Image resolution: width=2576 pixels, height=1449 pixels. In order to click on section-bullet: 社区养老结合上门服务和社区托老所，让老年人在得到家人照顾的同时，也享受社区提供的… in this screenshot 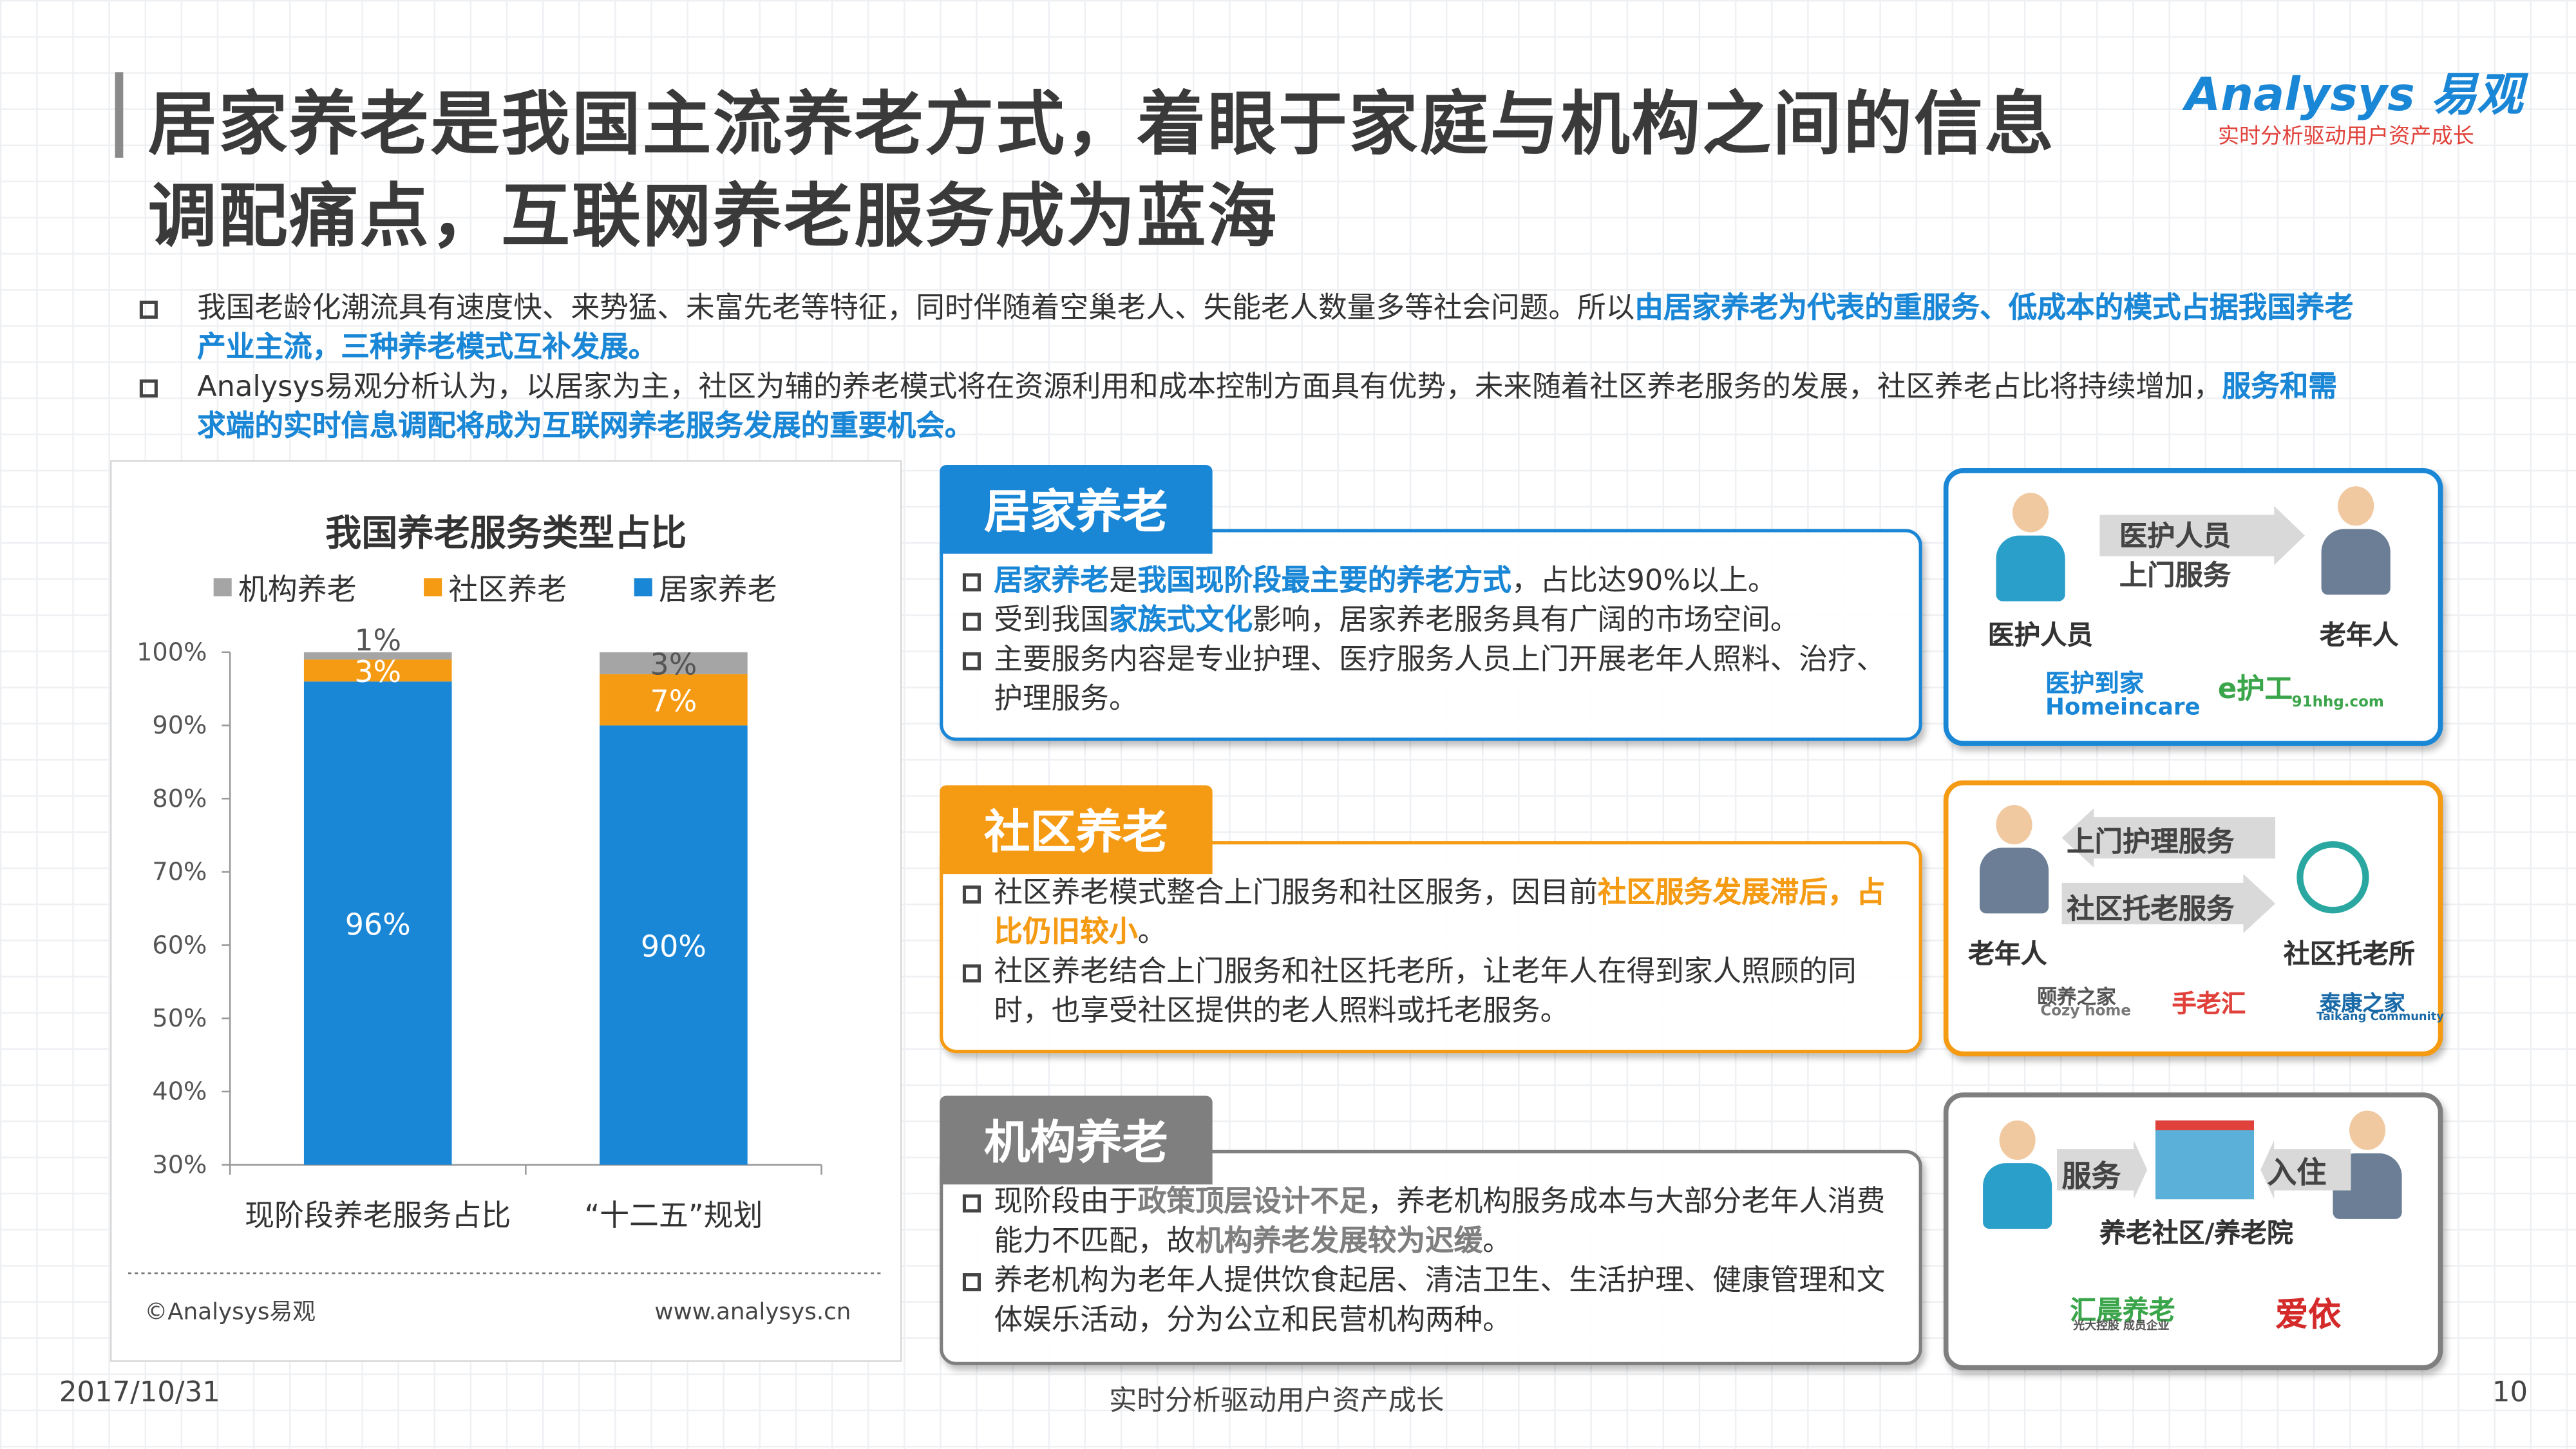, I will do `click(1447, 993)`.